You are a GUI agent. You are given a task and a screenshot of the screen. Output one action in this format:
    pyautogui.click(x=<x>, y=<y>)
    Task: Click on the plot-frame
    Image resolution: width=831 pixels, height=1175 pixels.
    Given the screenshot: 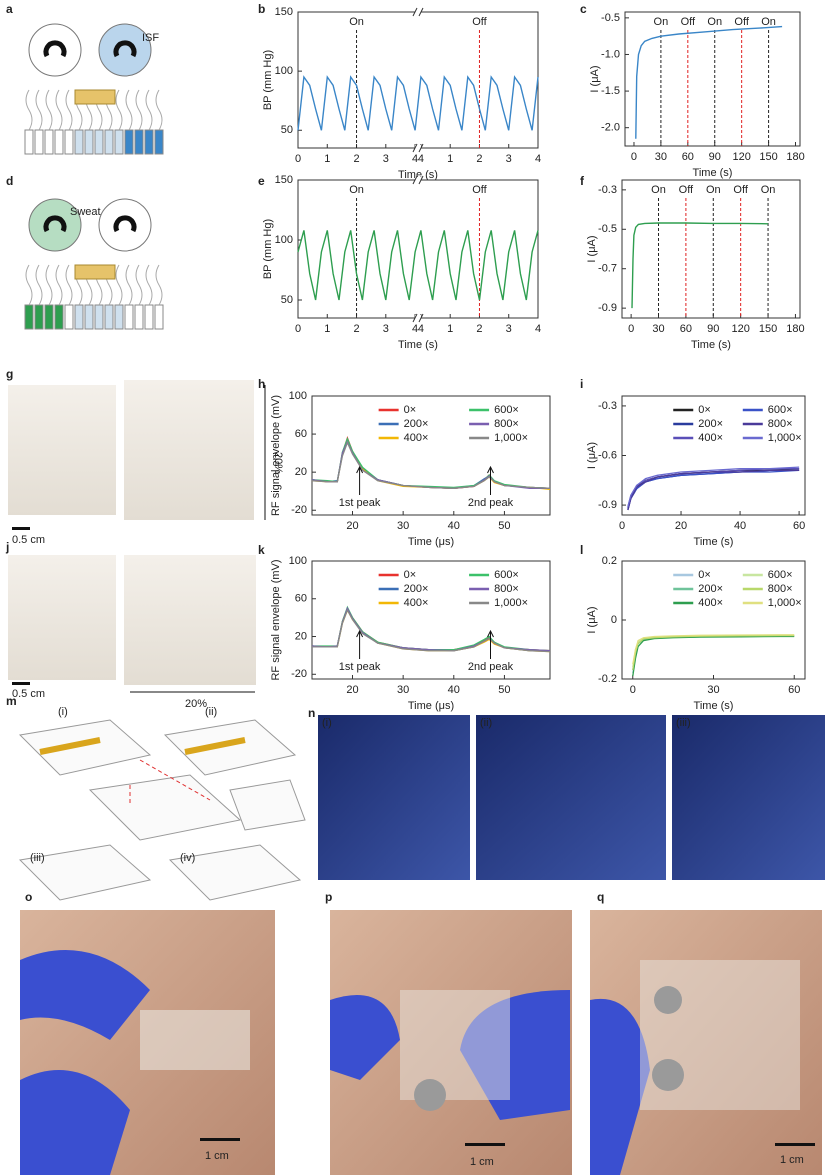 What is the action you would take?
    pyautogui.click(x=711, y=249)
    